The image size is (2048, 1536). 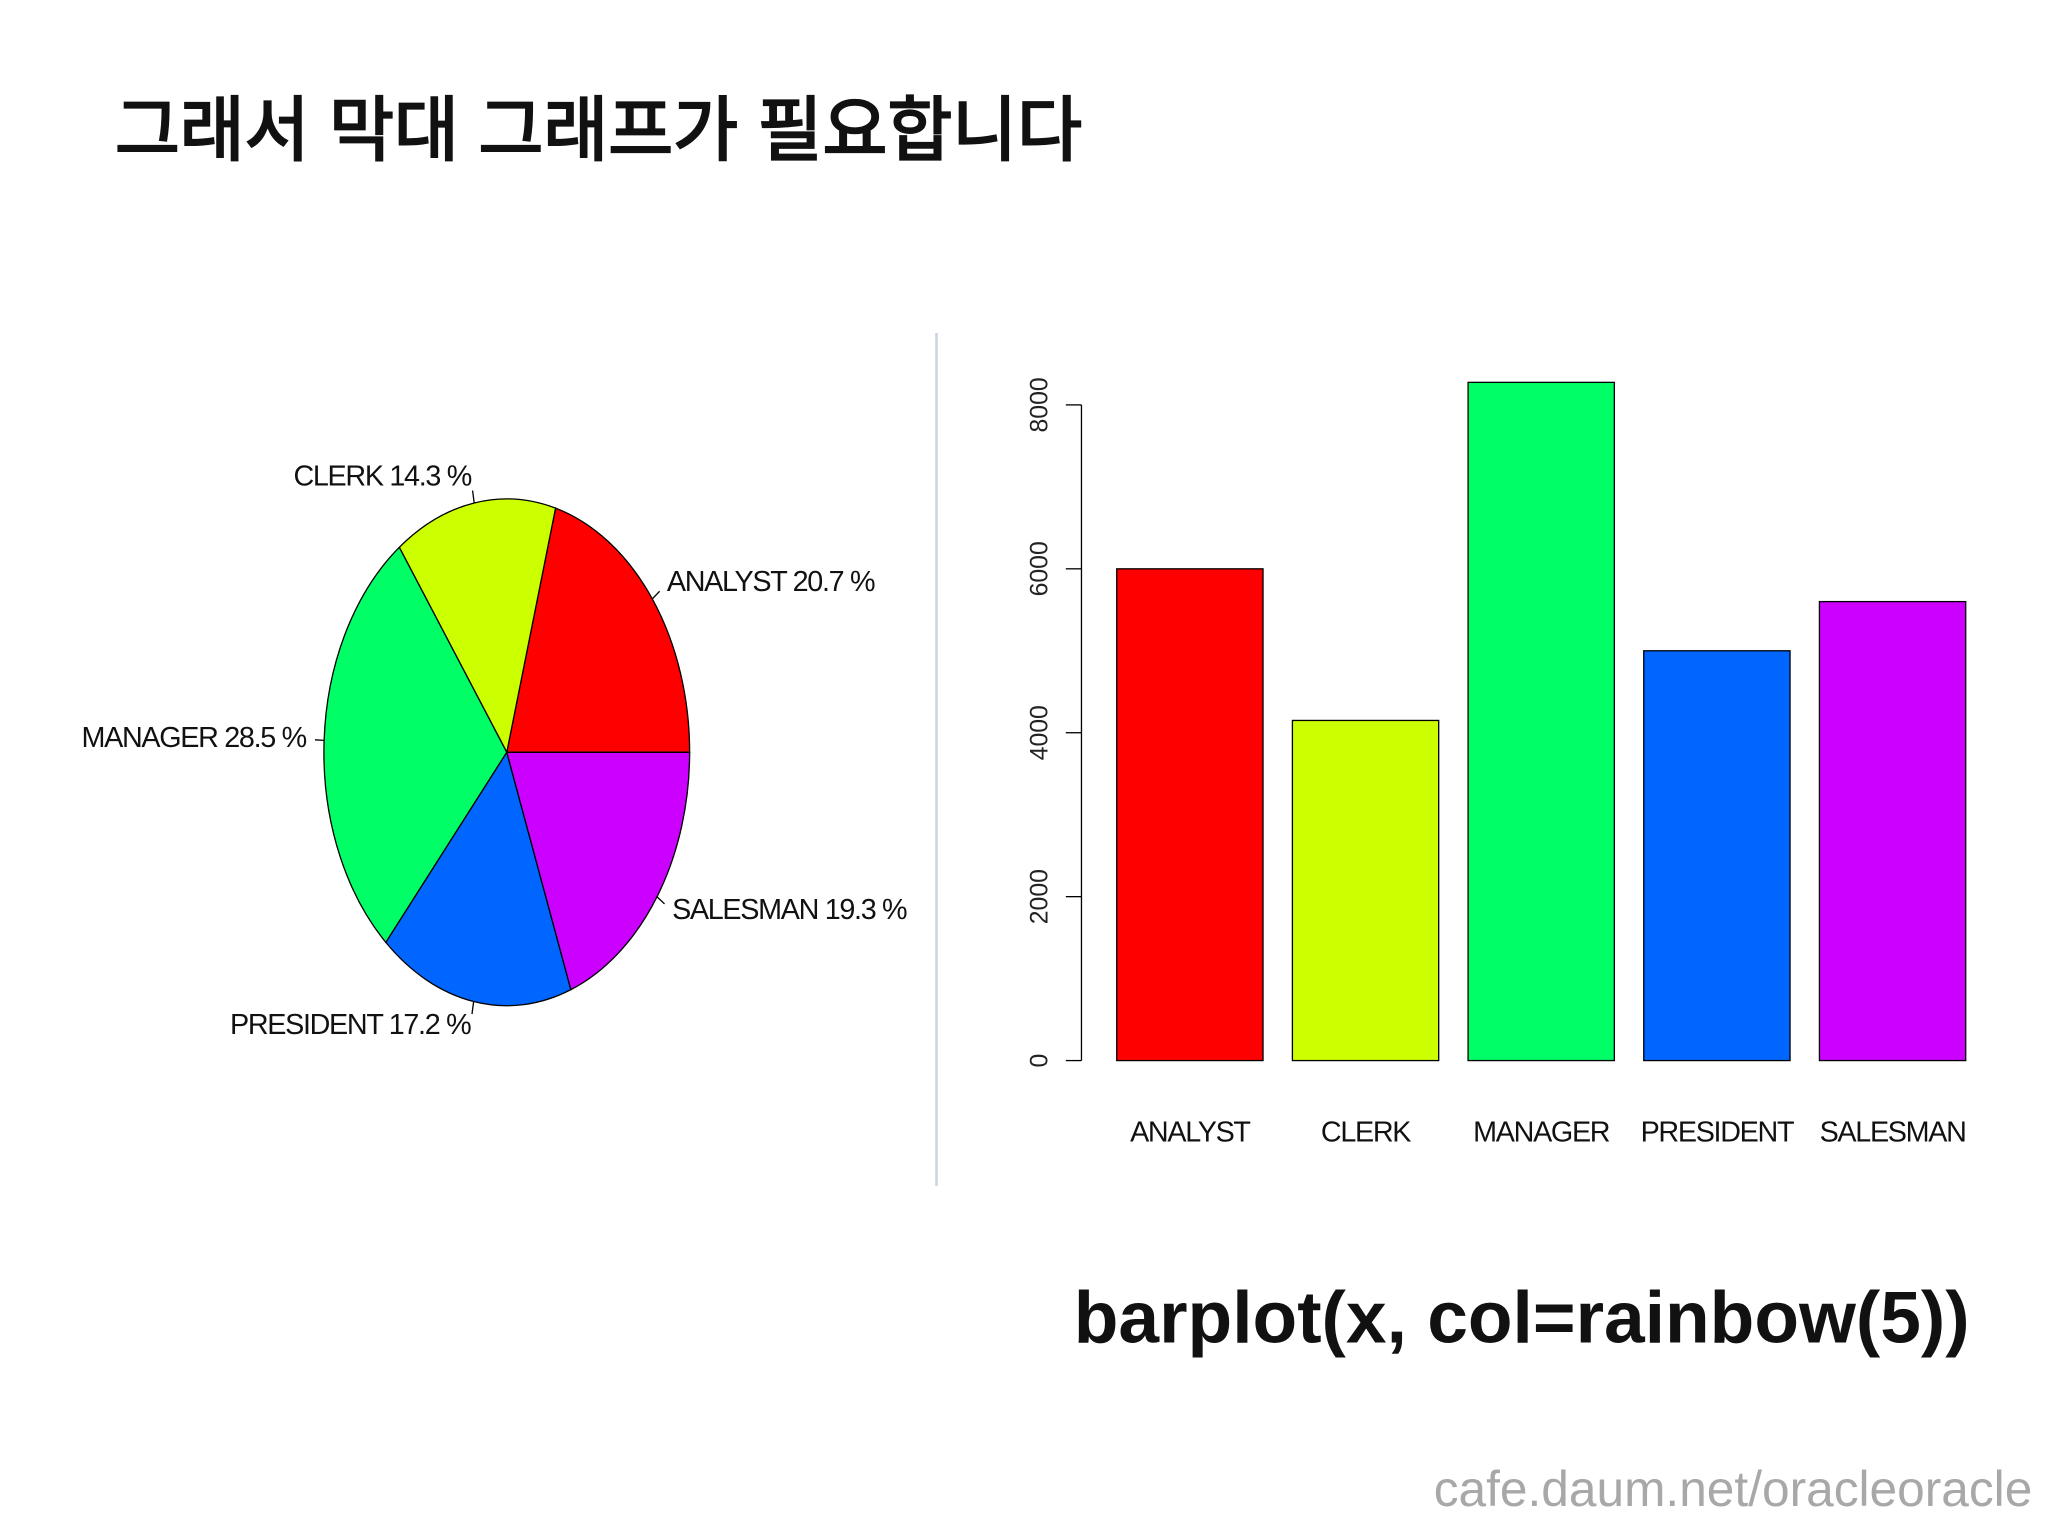 What do you see at coordinates (771, 582) in the screenshot?
I see `slice-label: ANALYST 20.7 %` at bounding box center [771, 582].